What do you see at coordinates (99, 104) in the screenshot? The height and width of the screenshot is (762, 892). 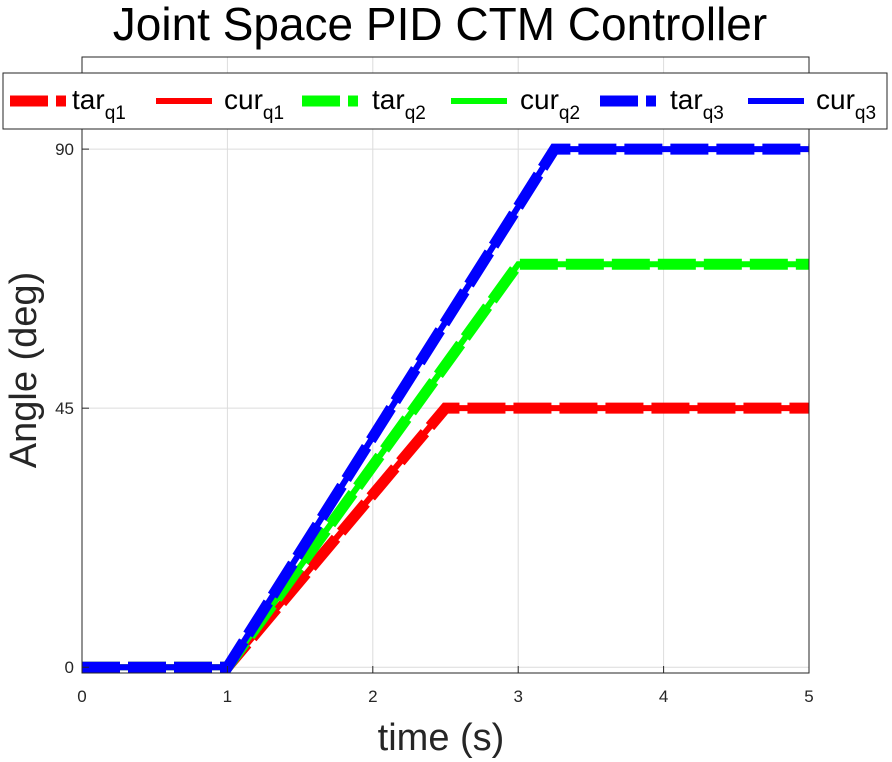 I see `legend-label-tar-q1: tarq1` at bounding box center [99, 104].